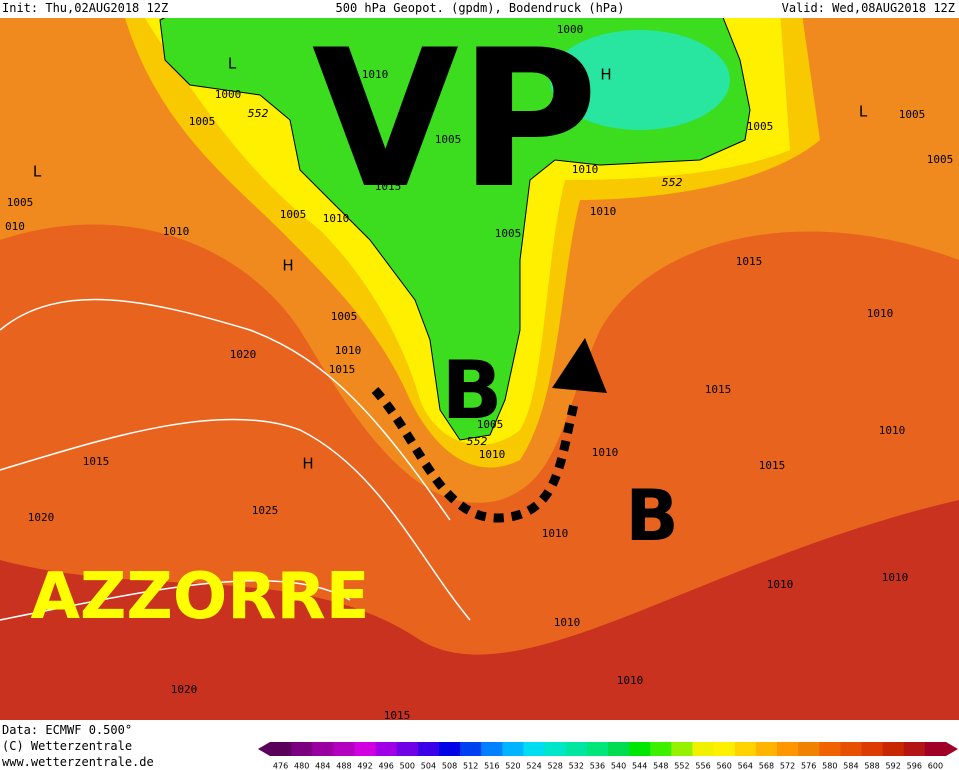  Describe the element at coordinates (829, 766) in the screenshot. I see `scale-label: 580` at that location.